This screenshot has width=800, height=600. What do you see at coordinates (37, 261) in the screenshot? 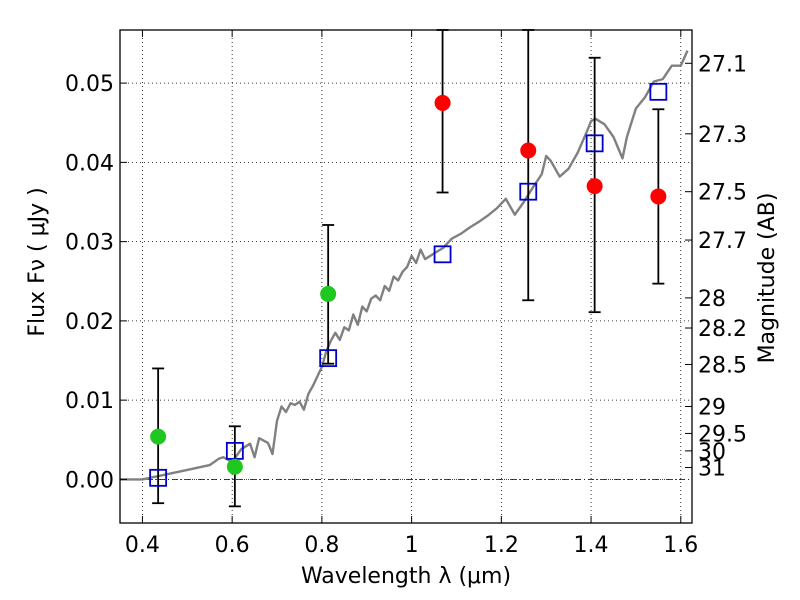
I see `y-axis-label: Flux Fν ( μJy )` at bounding box center [37, 261].